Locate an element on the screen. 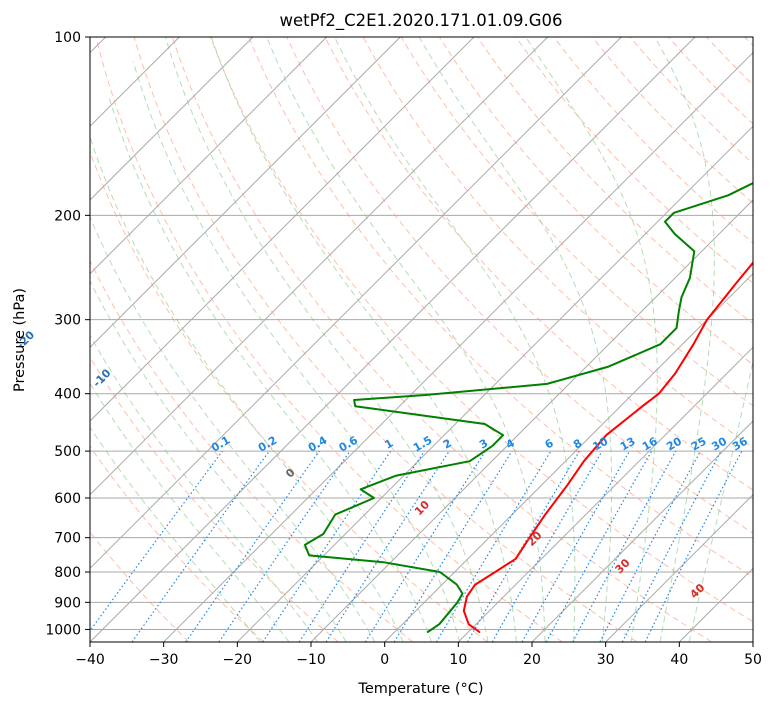  y-tick-label: 600 is located at coordinates (67, 499).